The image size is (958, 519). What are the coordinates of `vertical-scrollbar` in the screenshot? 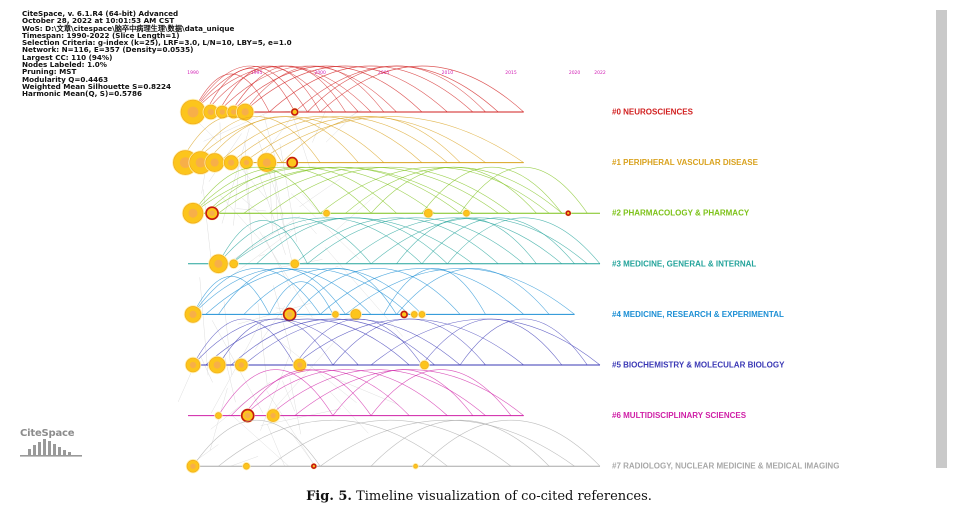 It's located at (941, 239).